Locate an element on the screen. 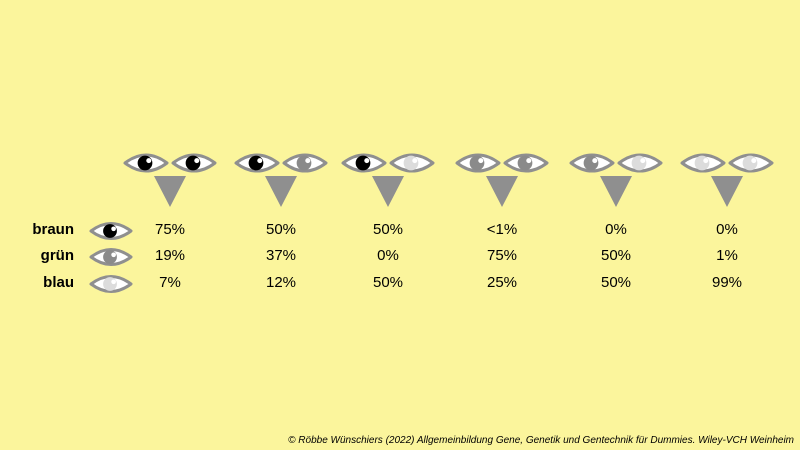 The height and width of the screenshot is (450, 800). percentage-blau: 7% is located at coordinates (170, 282).